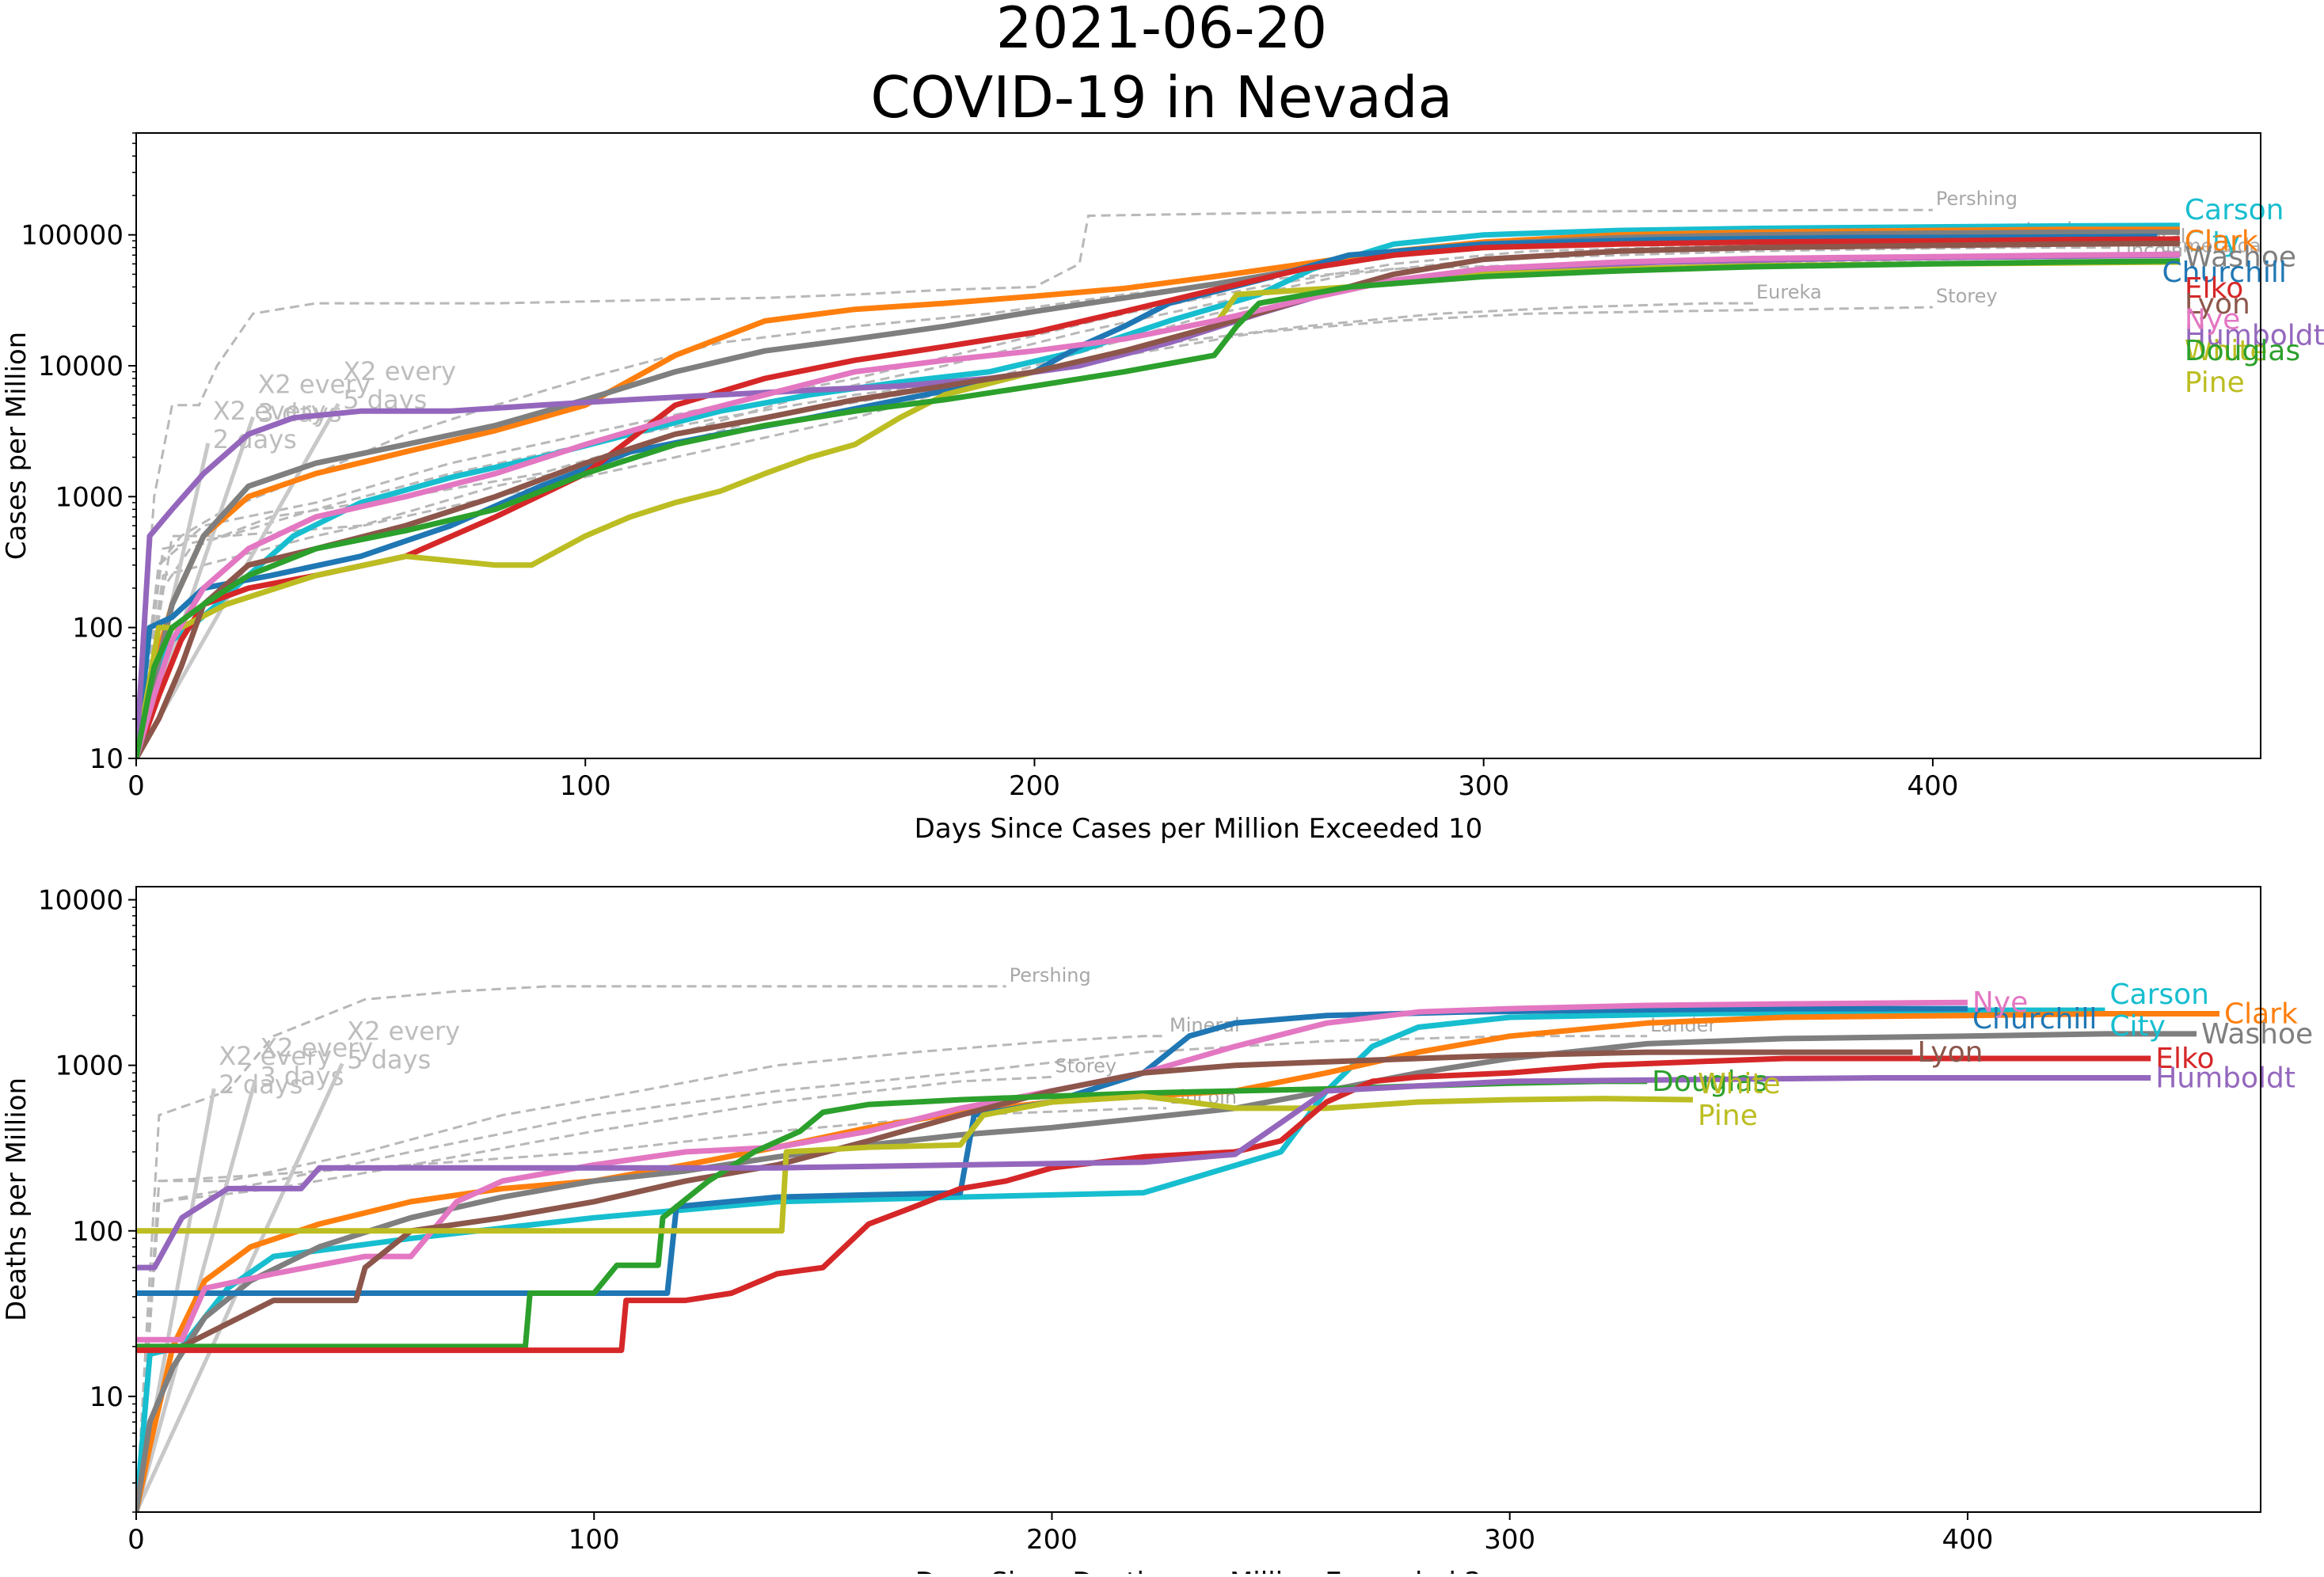 This screenshot has height=1577, width=2324. What do you see at coordinates (1161, 30) in the screenshot?
I see `figure-title-date: 2021-06-20` at bounding box center [1161, 30].